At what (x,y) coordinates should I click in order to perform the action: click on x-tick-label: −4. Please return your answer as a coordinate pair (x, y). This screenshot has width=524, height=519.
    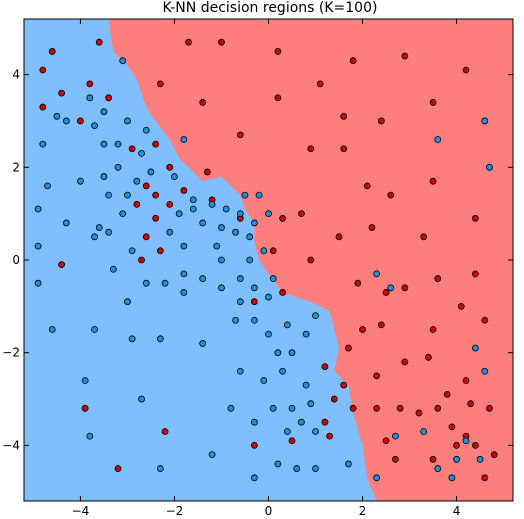
    Looking at the image, I should click on (81, 511).